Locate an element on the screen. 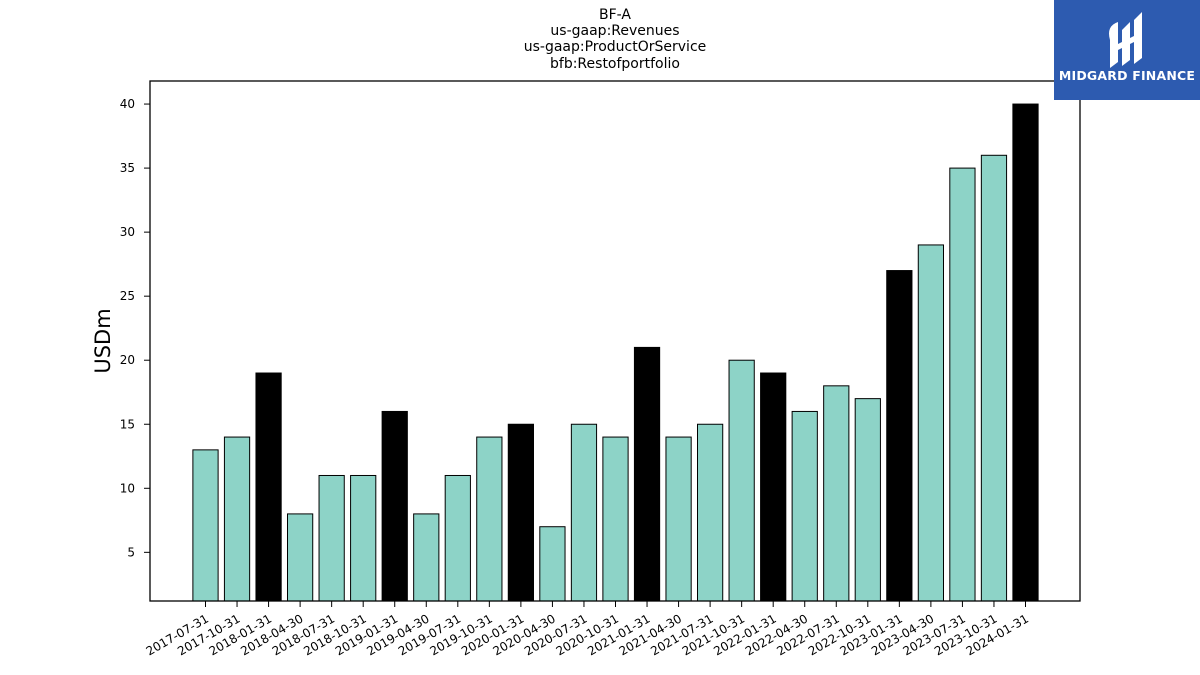 This screenshot has height=675, width=1200. brand-logo: MIDGARD FINANCE is located at coordinates (1127, 50).